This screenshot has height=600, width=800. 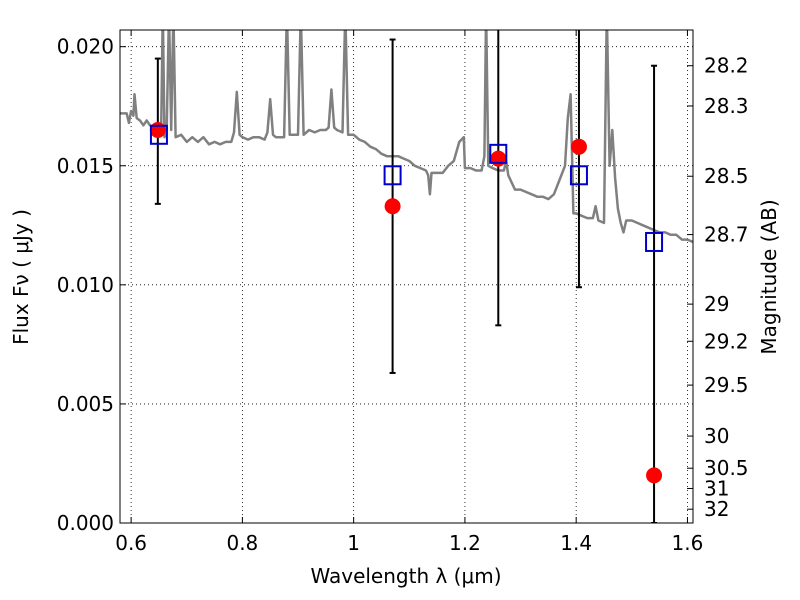 What do you see at coordinates (716, 304) in the screenshot?
I see `y2-tick-label: 29` at bounding box center [716, 304].